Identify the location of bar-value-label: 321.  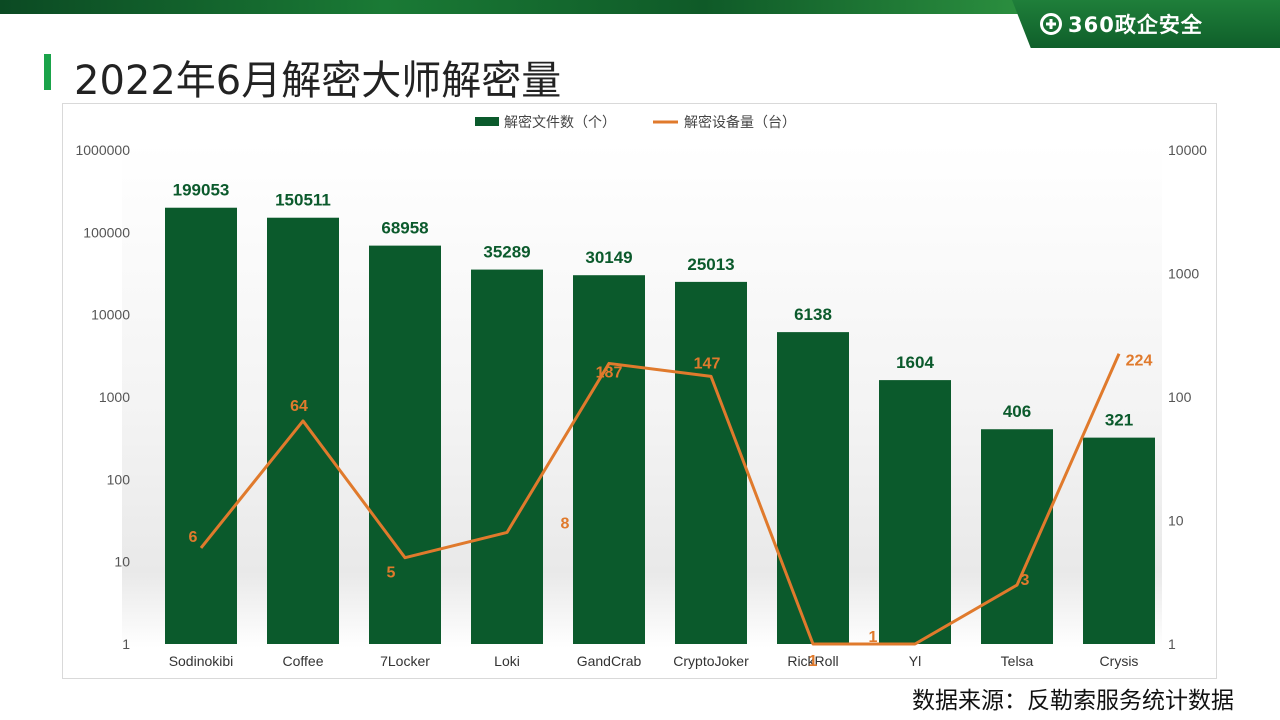
(1119, 420).